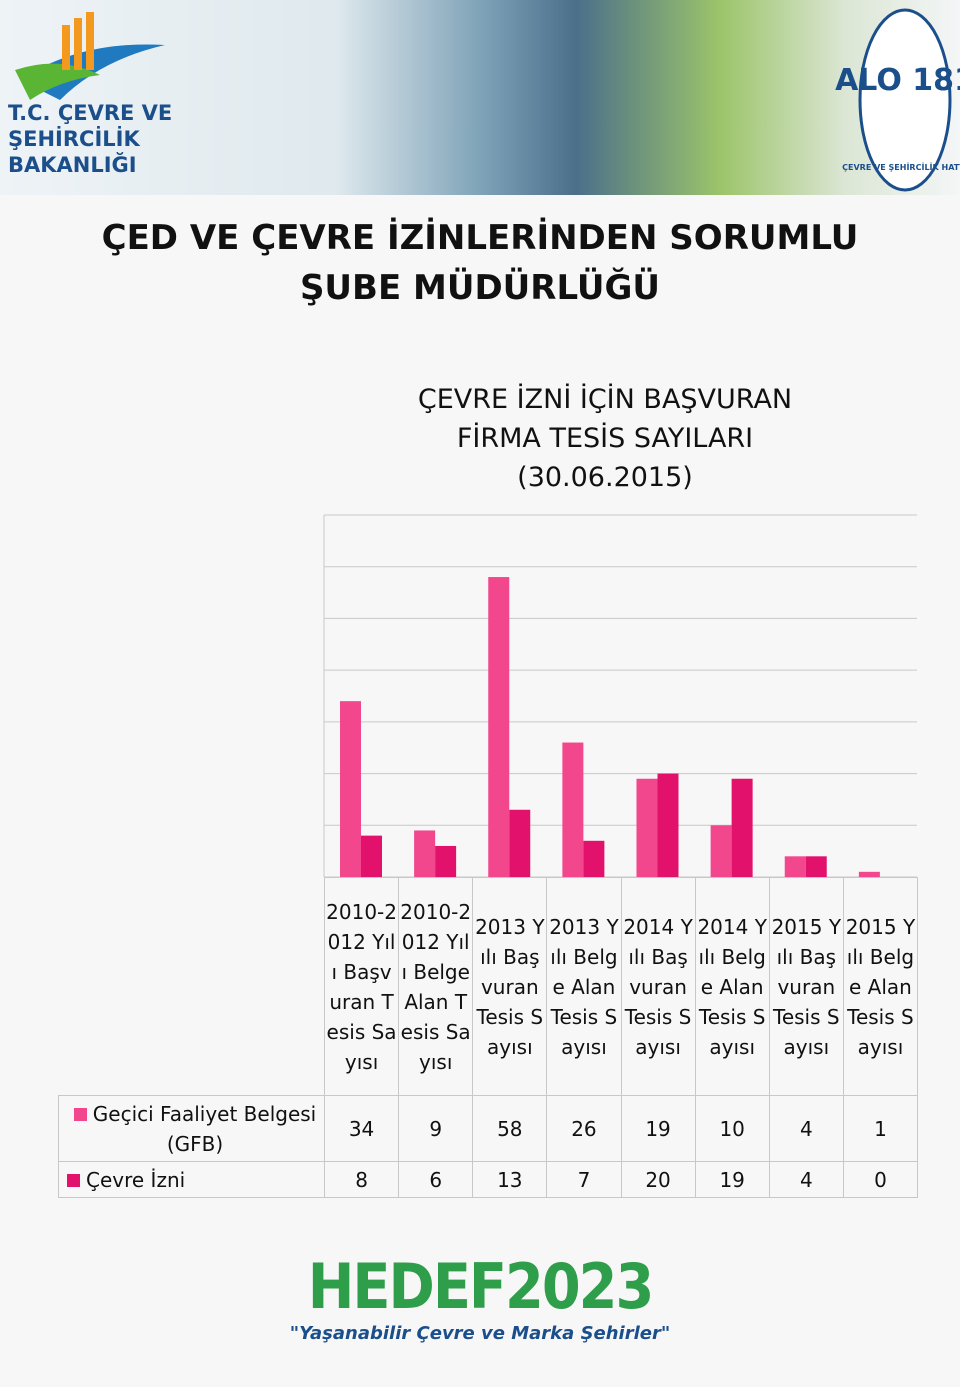 The width and height of the screenshot is (960, 1387). Describe the element at coordinates (584, 1128) in the screenshot. I see `value-cell: 26` at that location.